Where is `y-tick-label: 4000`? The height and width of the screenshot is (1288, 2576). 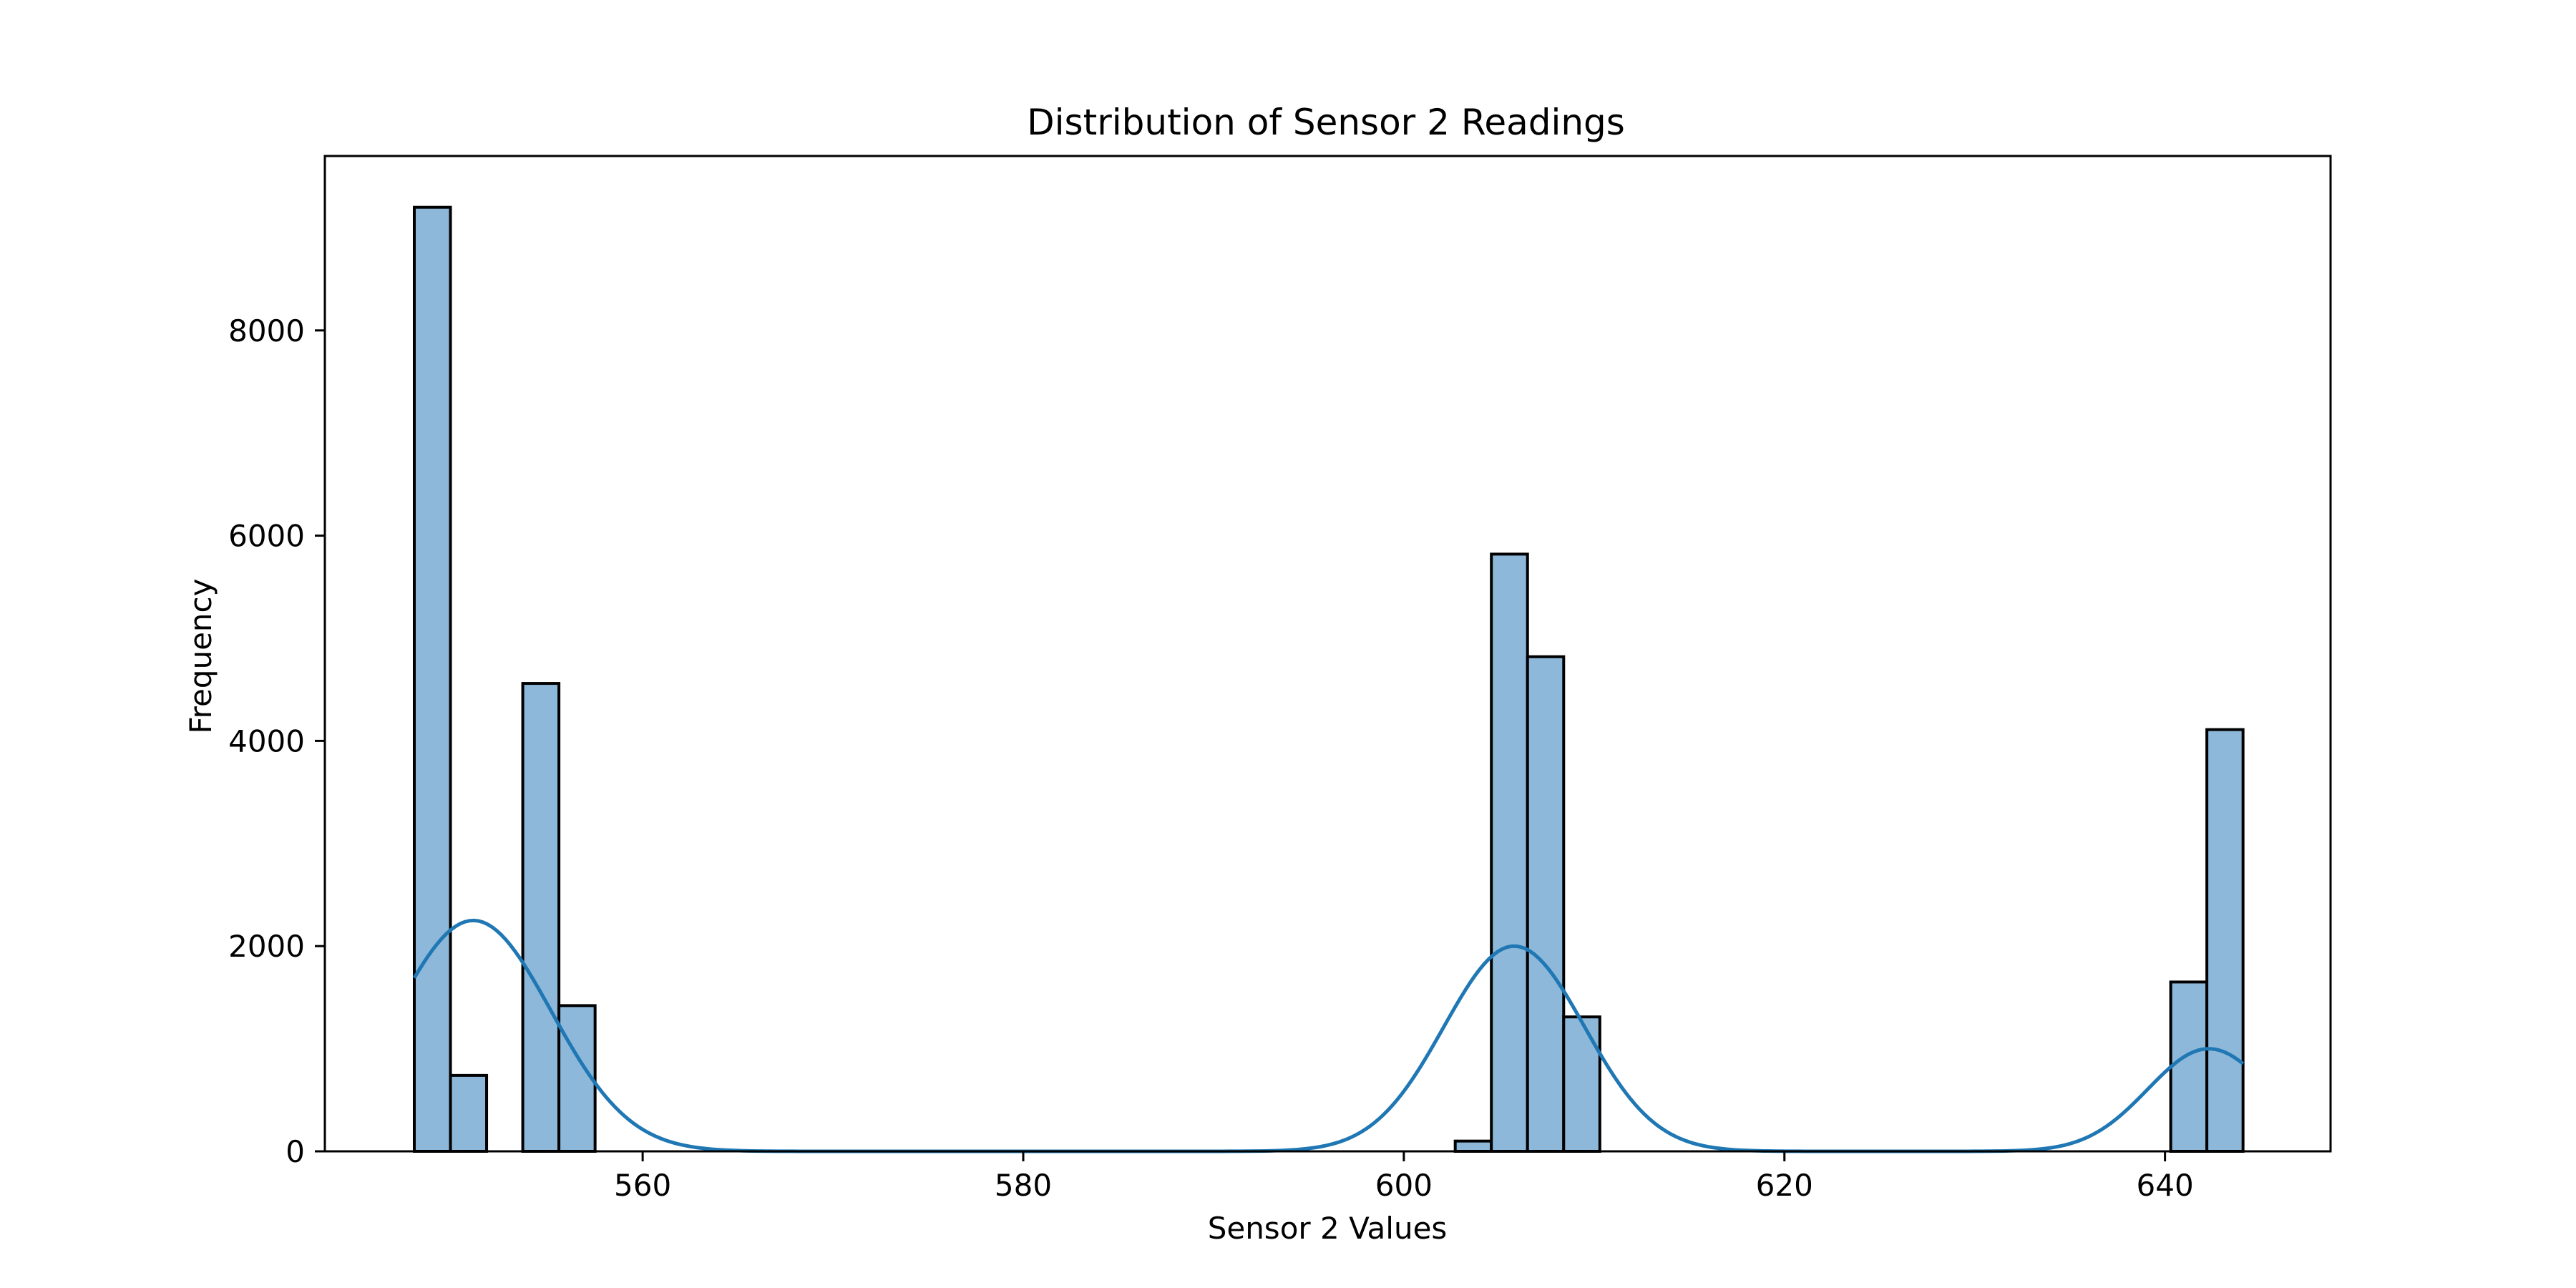
y-tick-label: 4000 is located at coordinates (266, 740).